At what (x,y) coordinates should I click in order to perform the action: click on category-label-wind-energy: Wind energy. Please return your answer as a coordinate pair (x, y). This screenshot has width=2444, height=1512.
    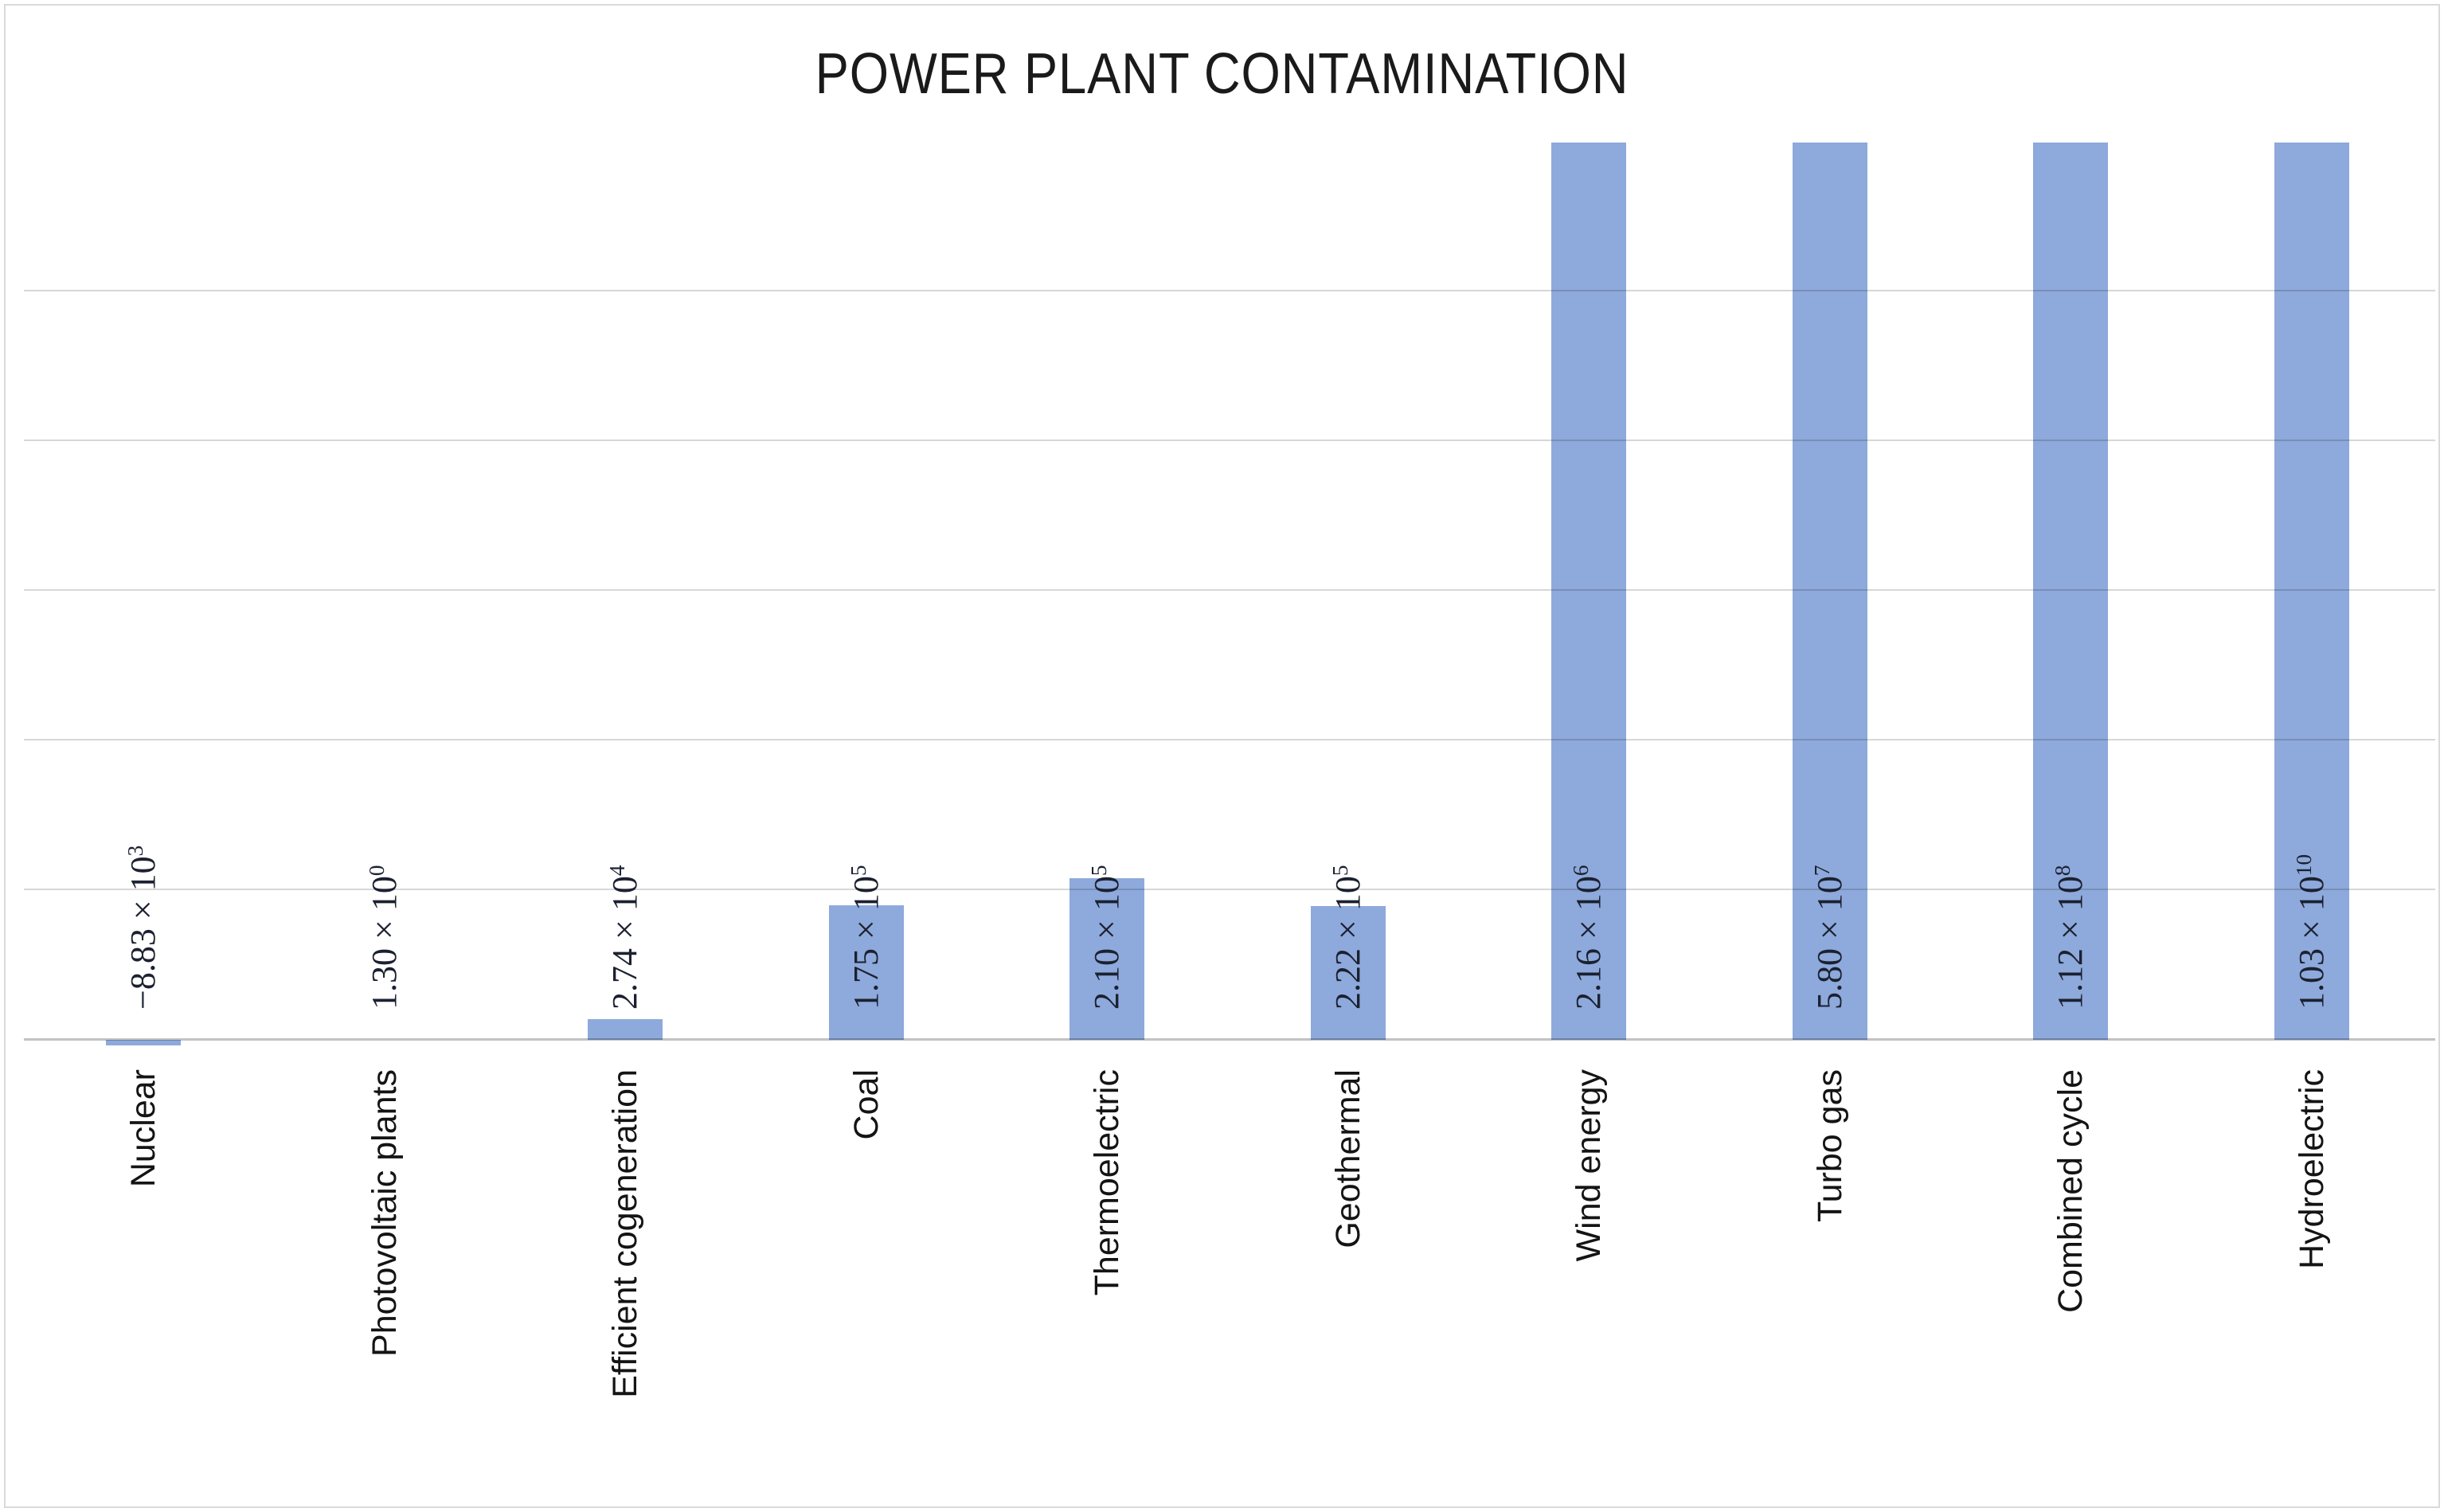
    Looking at the image, I should click on (1589, 1165).